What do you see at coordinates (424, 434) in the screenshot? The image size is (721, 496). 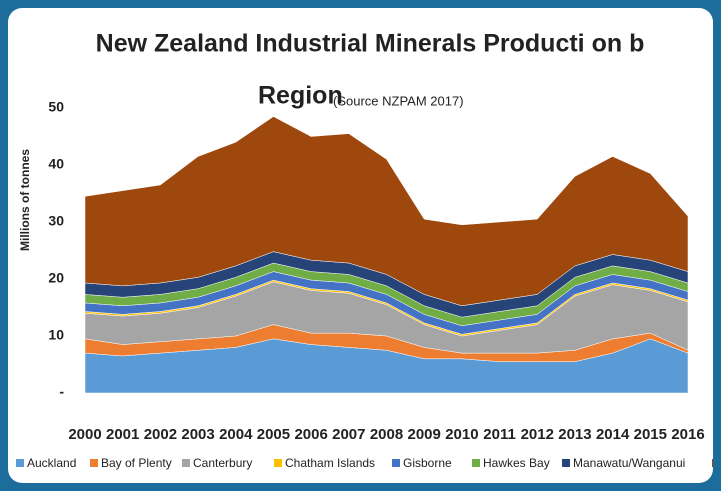 I see `x-tick-label: 2009` at bounding box center [424, 434].